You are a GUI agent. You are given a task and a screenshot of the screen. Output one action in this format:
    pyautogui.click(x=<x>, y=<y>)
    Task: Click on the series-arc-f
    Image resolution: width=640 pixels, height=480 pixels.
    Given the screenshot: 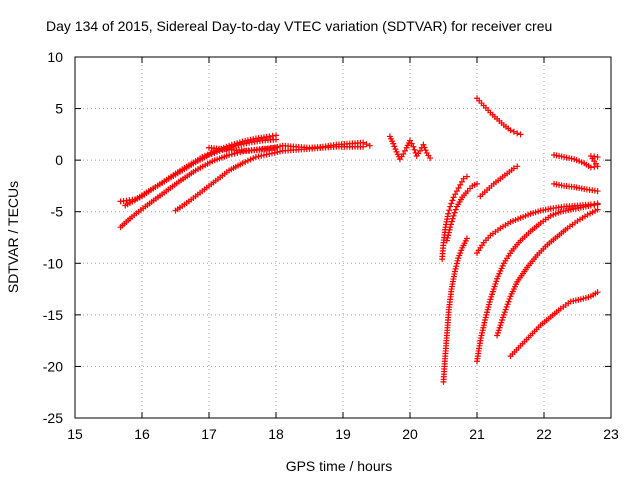 What is the action you would take?
    pyautogui.click(x=410, y=148)
    